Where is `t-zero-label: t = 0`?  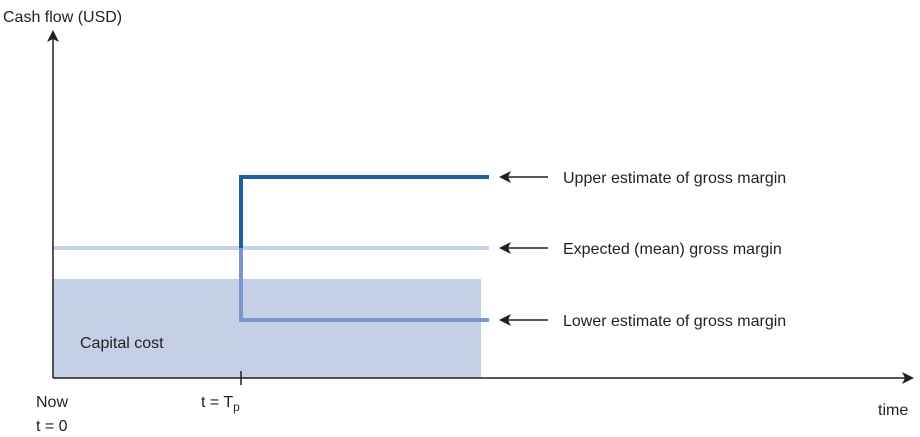
t-zero-label: t = 0 is located at coordinates (52, 426).